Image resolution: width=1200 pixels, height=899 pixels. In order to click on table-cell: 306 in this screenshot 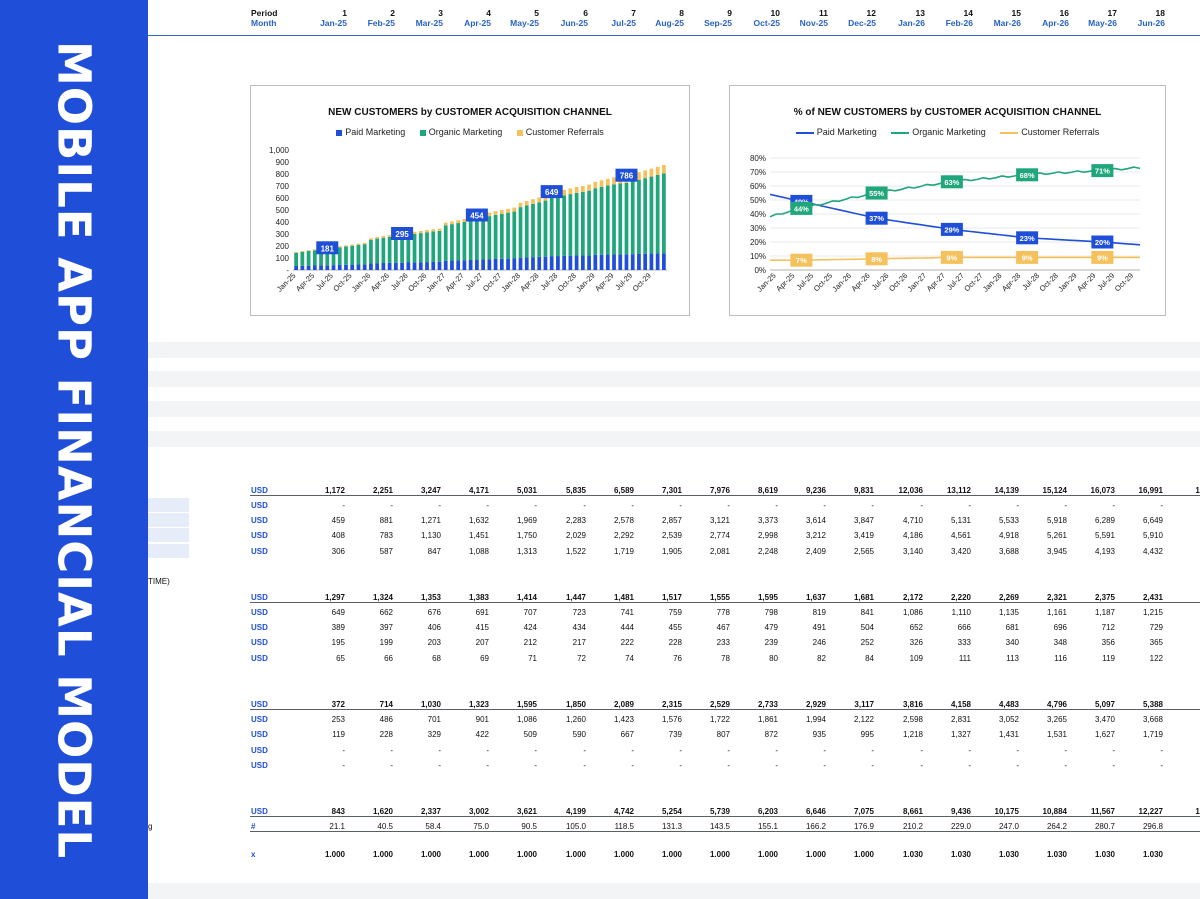, I will do `click(338, 551)`.